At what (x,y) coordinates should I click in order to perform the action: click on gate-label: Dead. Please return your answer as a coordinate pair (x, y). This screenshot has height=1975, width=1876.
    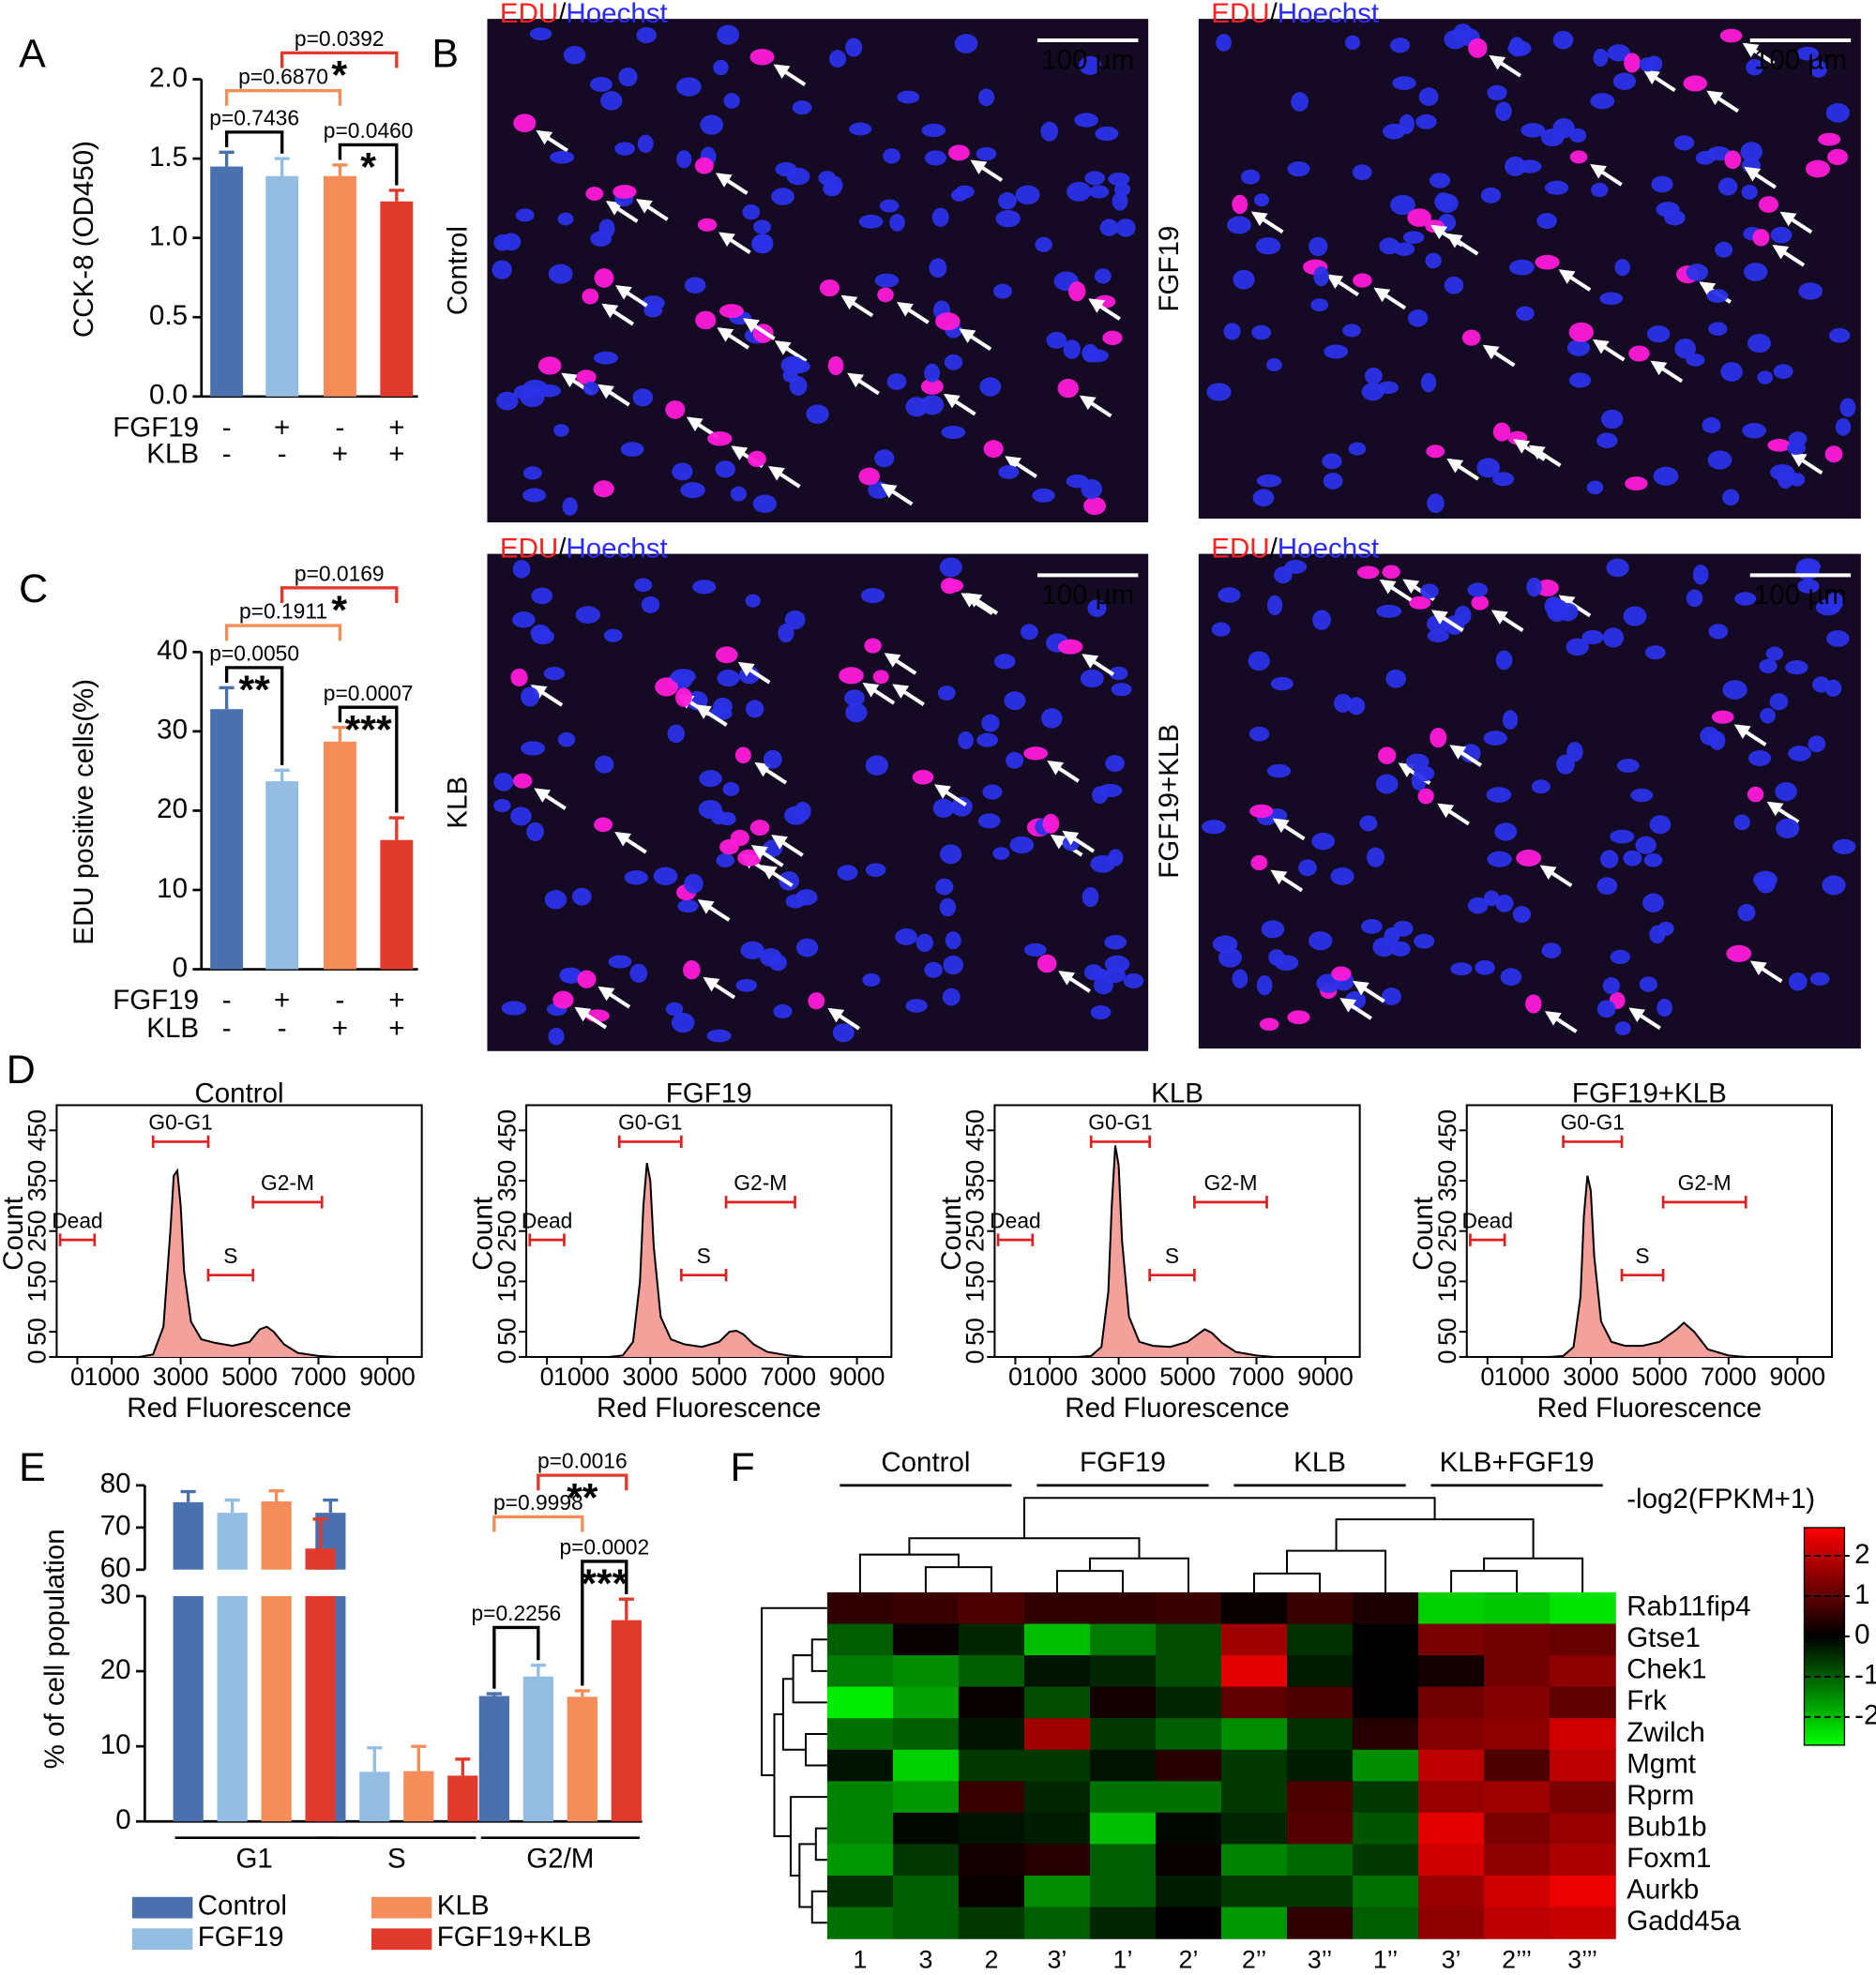
    Looking at the image, I should click on (1488, 1220).